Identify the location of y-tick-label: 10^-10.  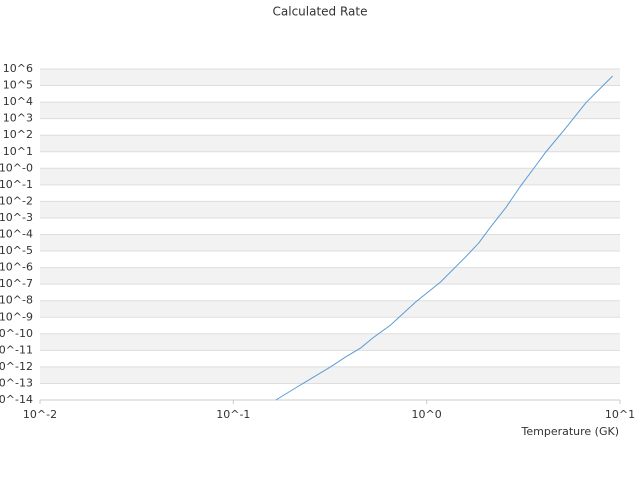
(16, 333).